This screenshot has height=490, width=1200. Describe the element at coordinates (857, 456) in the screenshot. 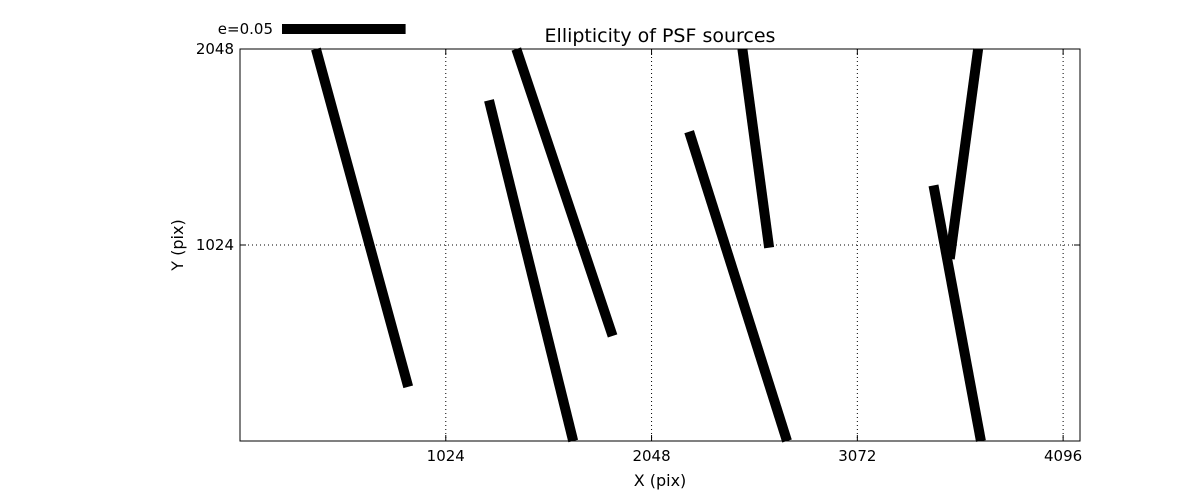

I see `x-tick-label-2: 3072` at that location.